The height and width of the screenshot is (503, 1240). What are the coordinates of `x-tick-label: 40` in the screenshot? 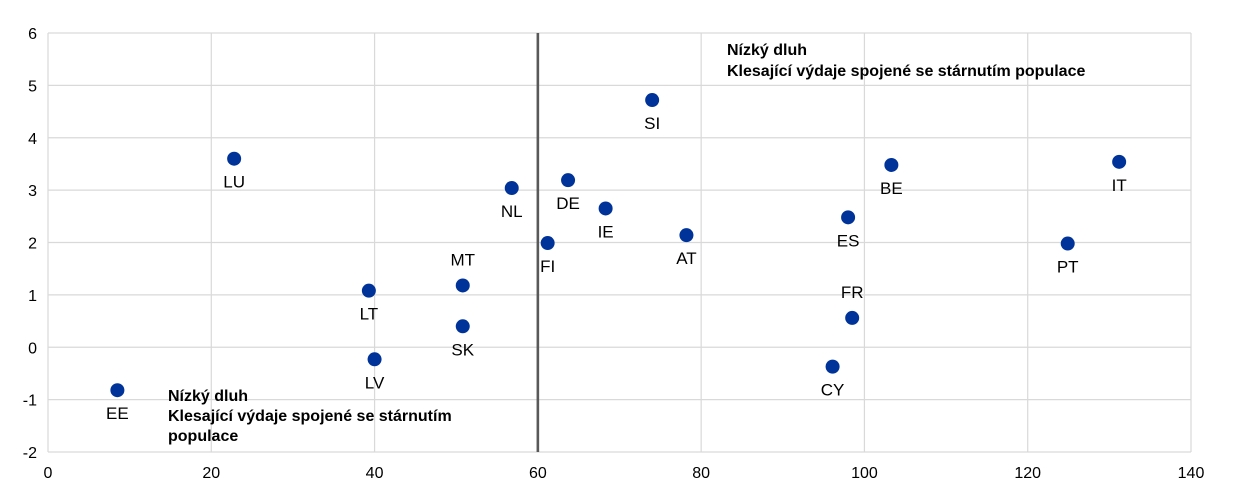 It's located at (375, 473).